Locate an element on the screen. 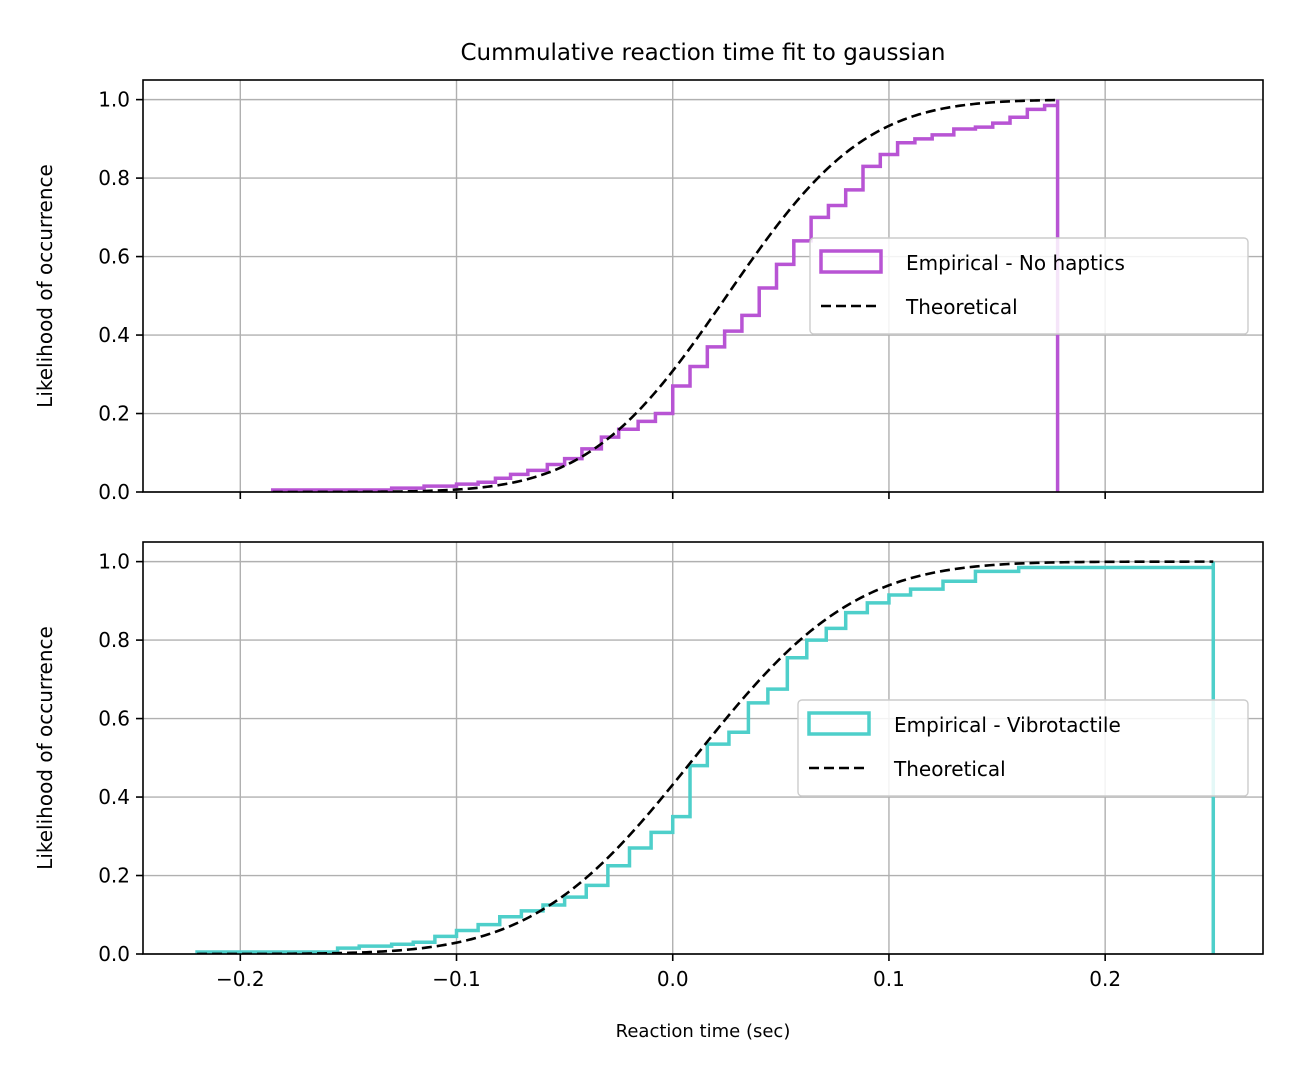 Image resolution: width=1296 pixels, height=1080 pixels. x-tick-label: 0.2 is located at coordinates (1105, 979).